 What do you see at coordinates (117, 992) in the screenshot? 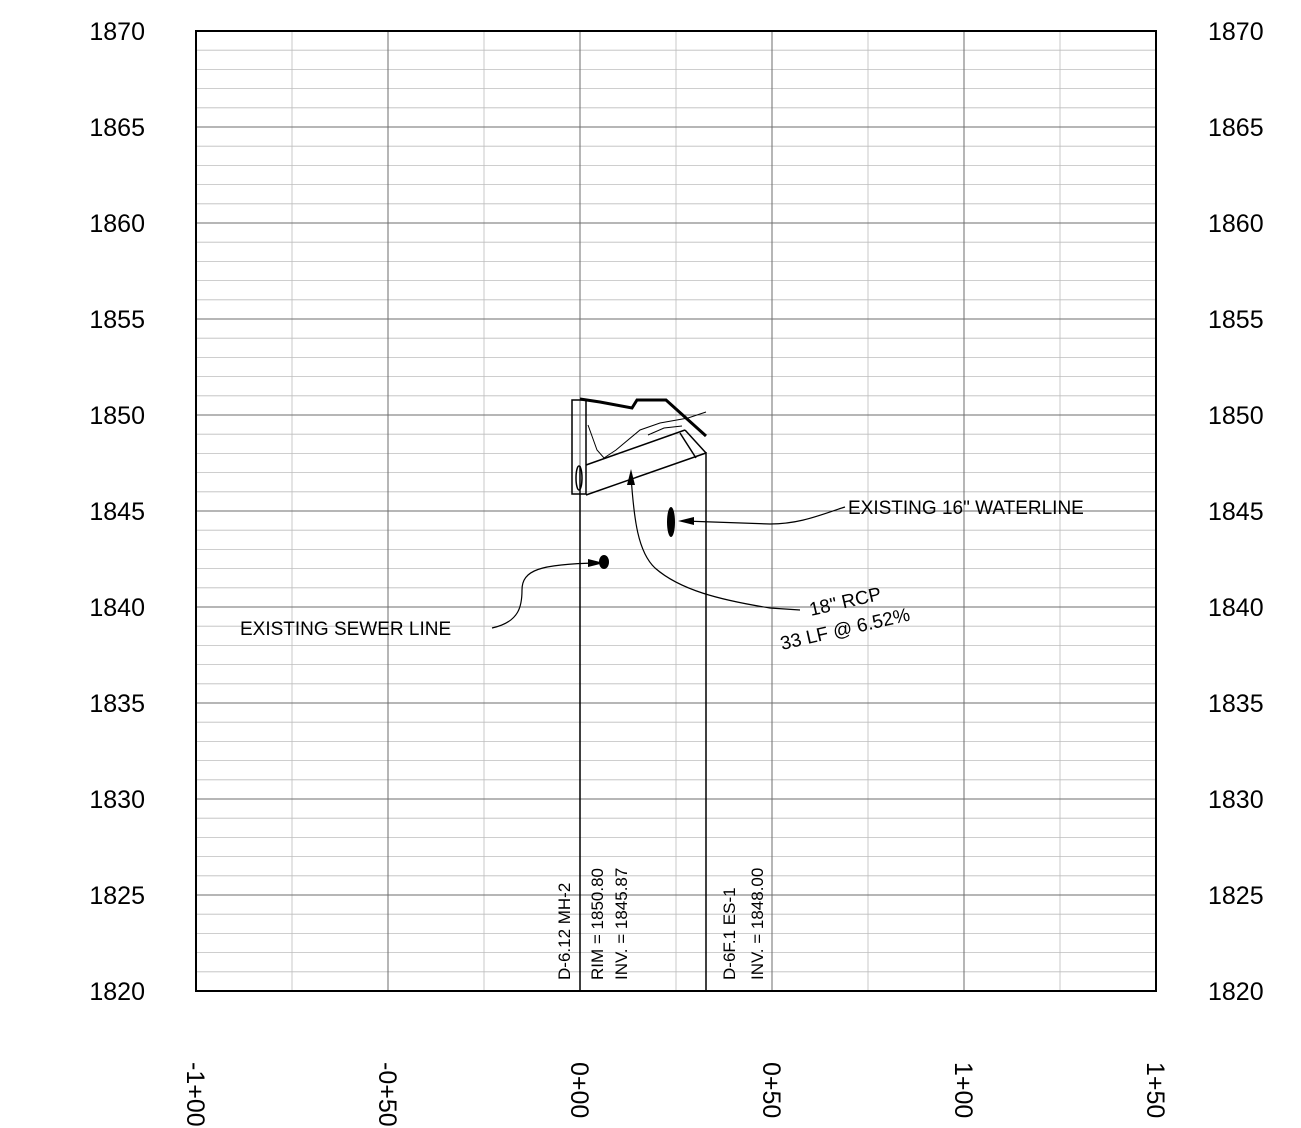
I see `elev-label-left: 1820` at bounding box center [117, 992].